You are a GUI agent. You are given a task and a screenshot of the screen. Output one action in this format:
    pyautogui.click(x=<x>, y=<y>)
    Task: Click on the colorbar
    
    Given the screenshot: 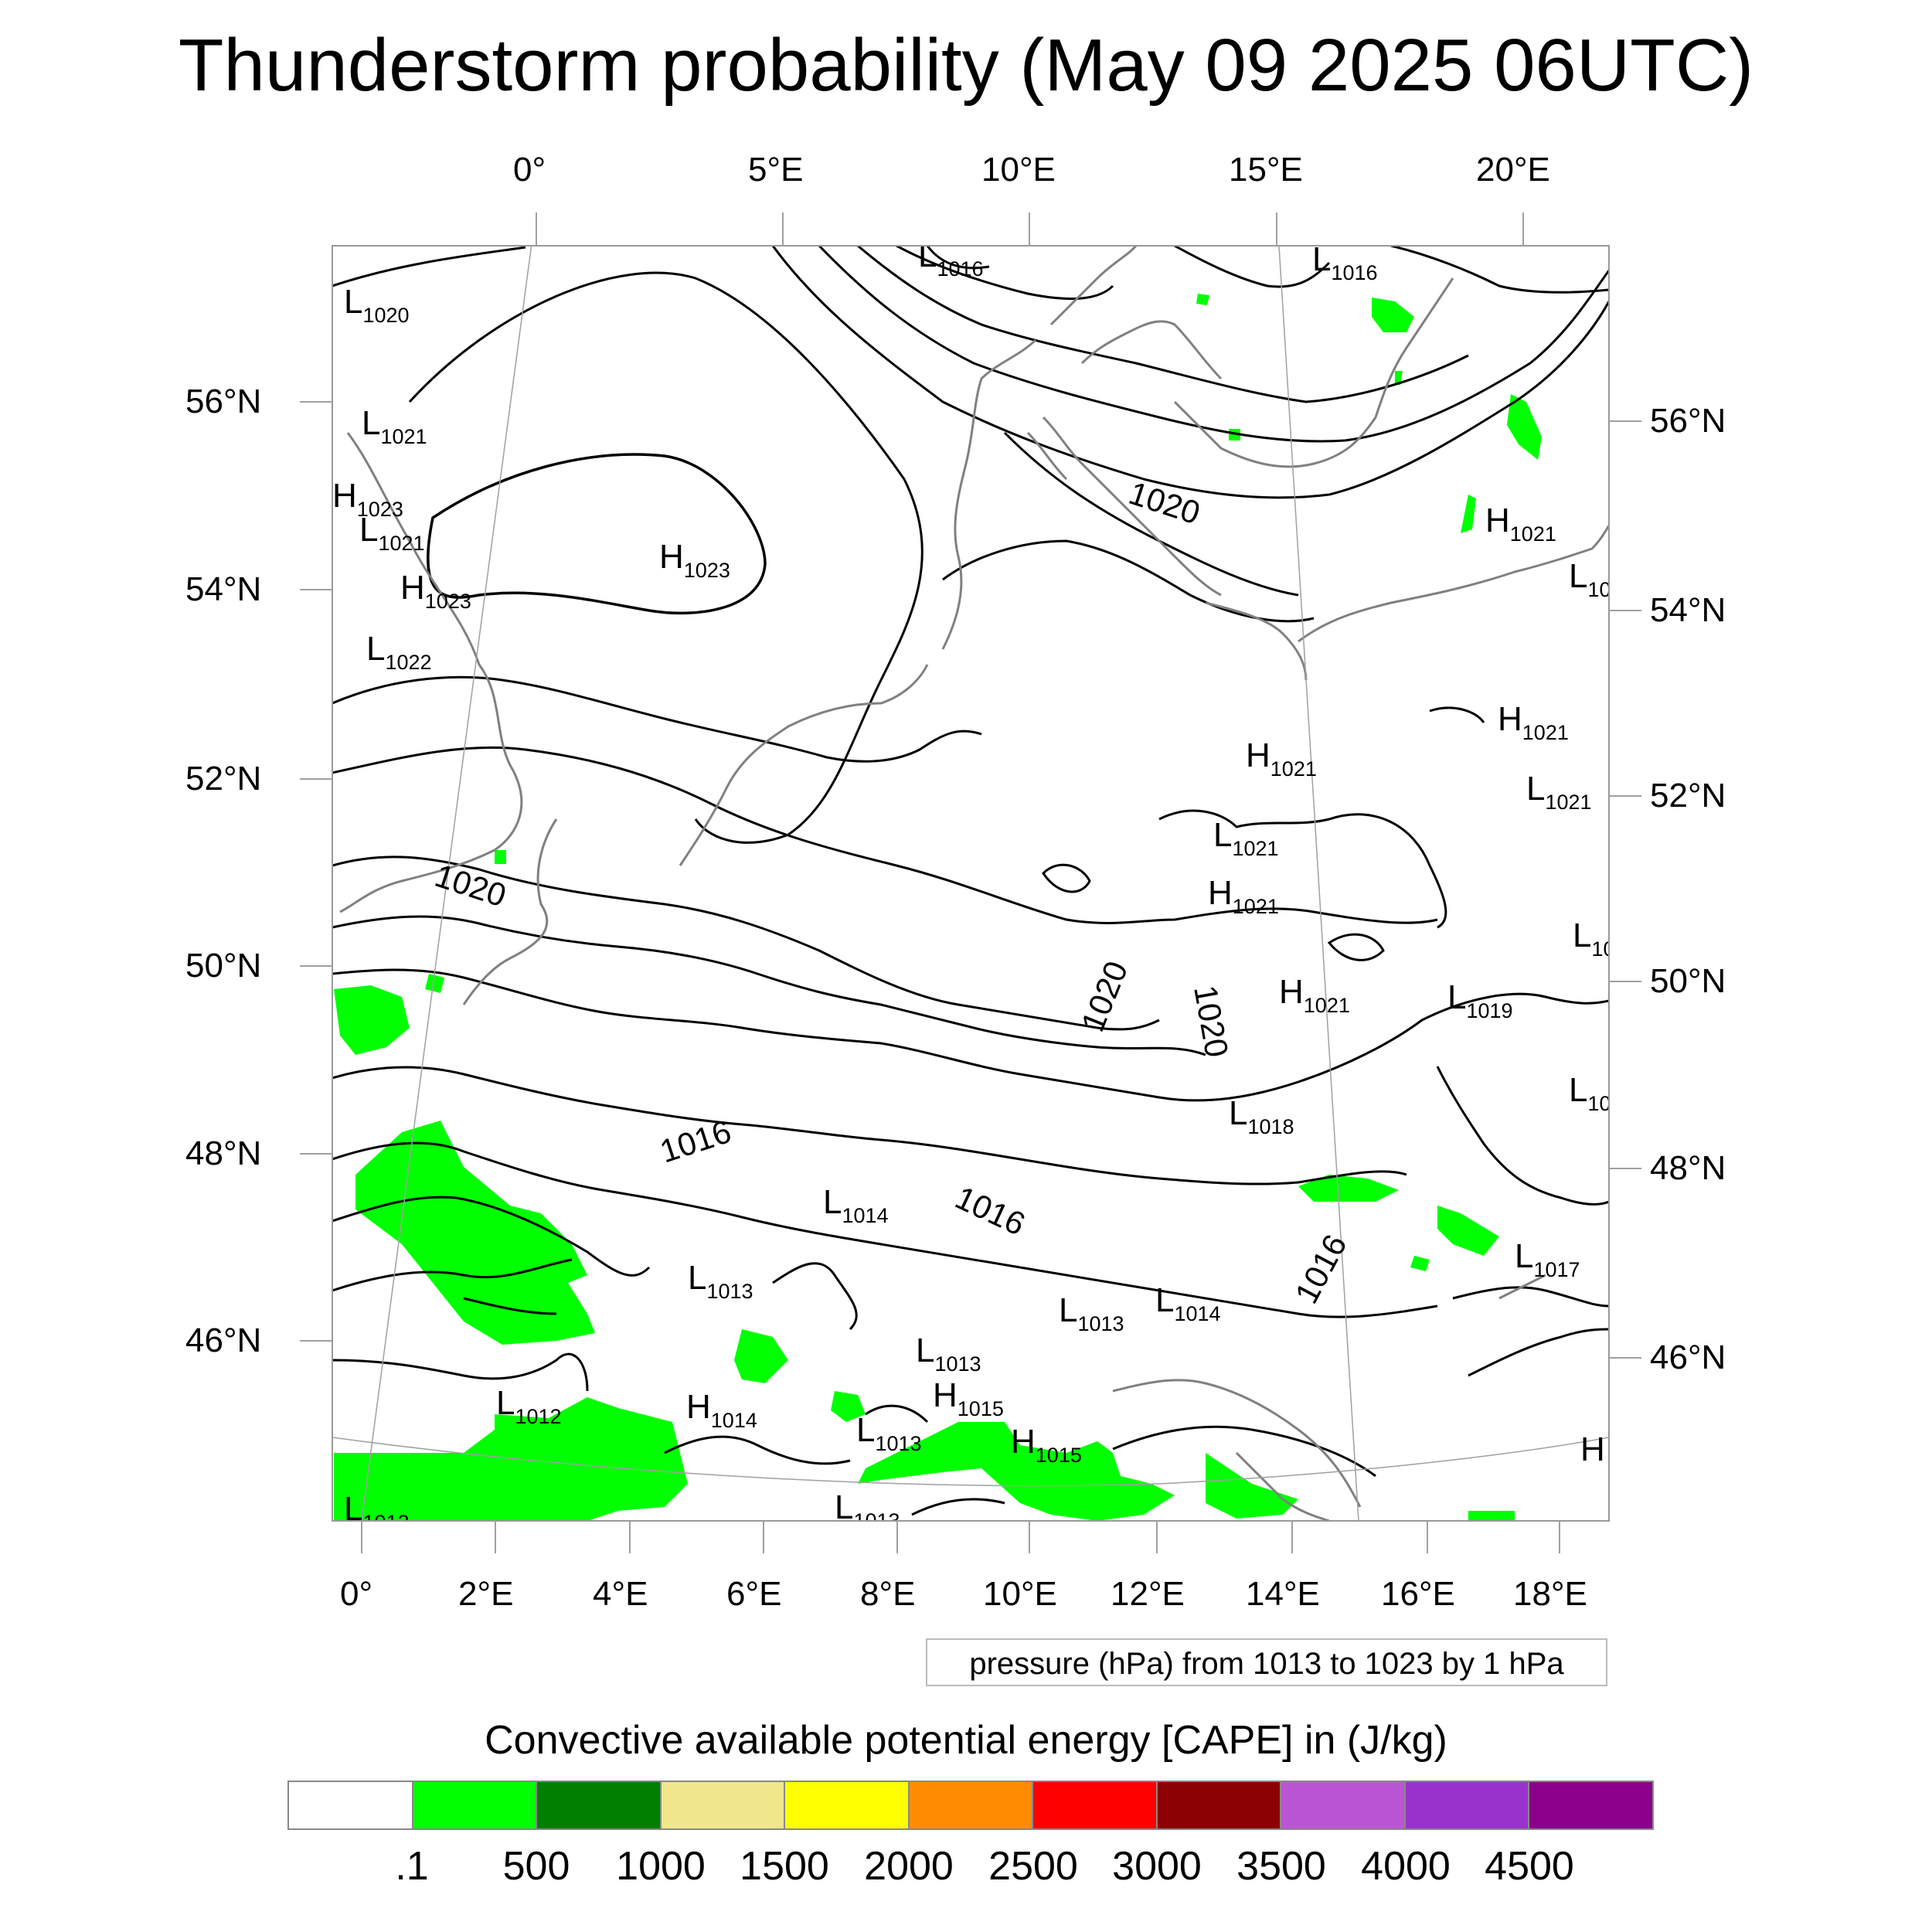 What is the action you would take?
    pyautogui.click(x=971, y=1806)
    